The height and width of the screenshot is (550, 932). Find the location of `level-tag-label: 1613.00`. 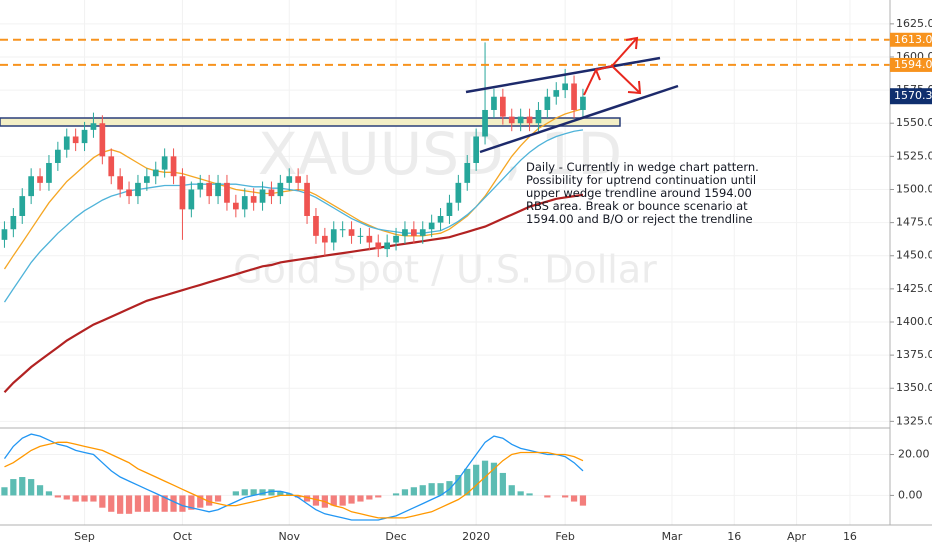

level-tag-label: 1613.00 is located at coordinates (913, 39).